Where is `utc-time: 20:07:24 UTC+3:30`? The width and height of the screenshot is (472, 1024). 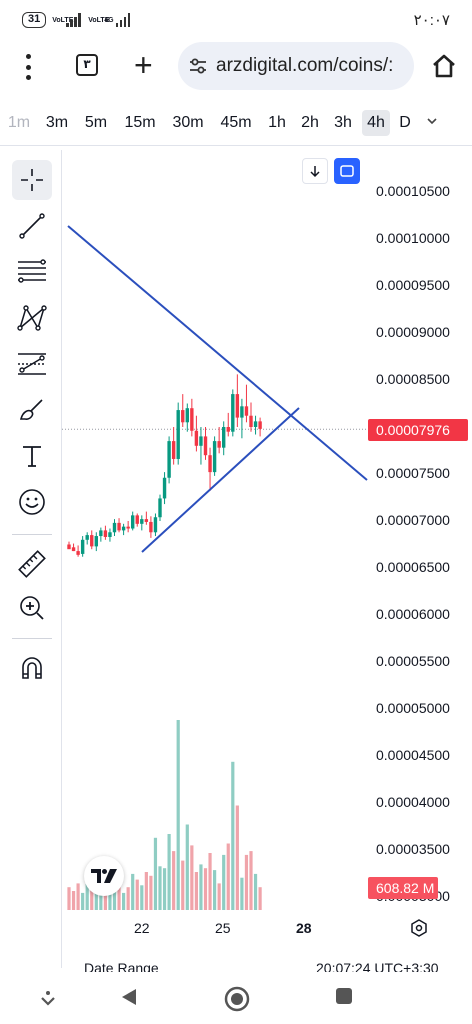 utc-time: 20:07:24 UTC+3:30 is located at coordinates (377, 967).